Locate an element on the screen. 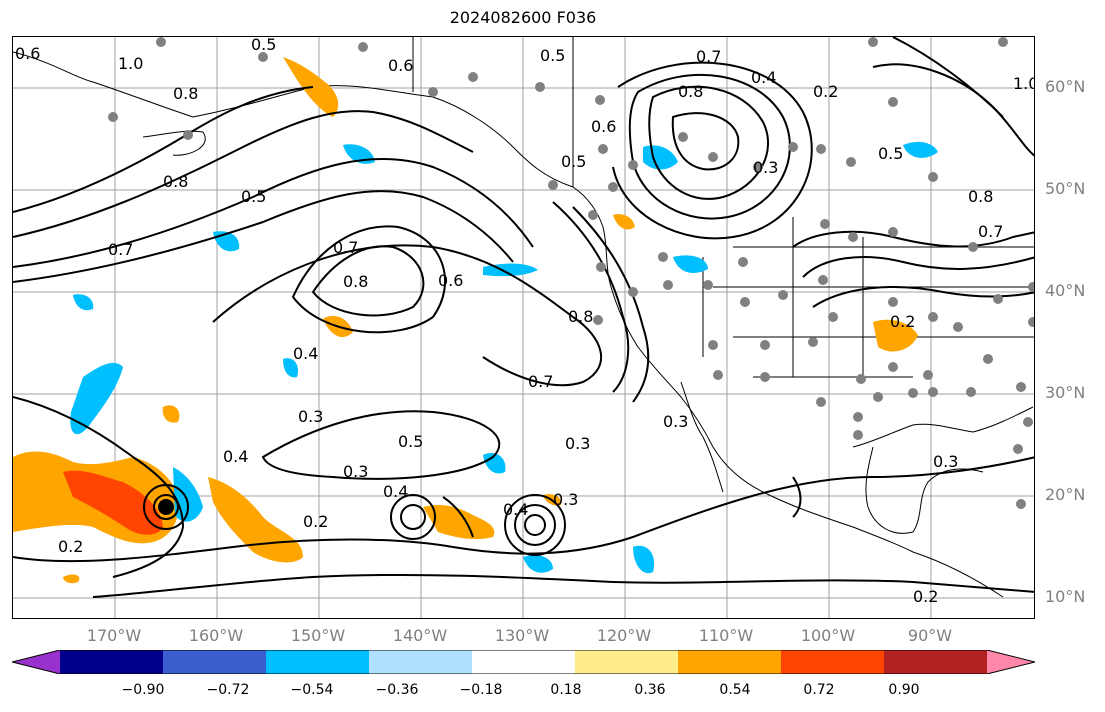 This screenshot has width=1105, height=712. colorbar-tick-label: −0.36 is located at coordinates (397, 690).